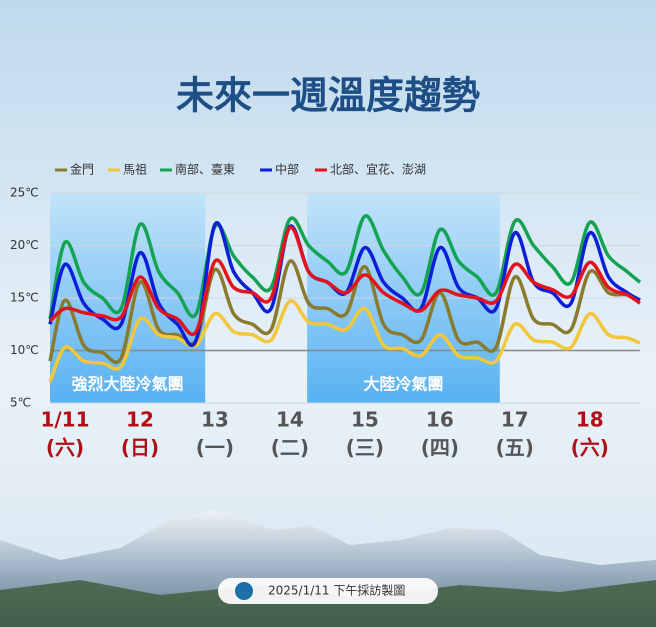  What do you see at coordinates (140, 420) in the screenshot?
I see `x-tick-label: 12` at bounding box center [140, 420].